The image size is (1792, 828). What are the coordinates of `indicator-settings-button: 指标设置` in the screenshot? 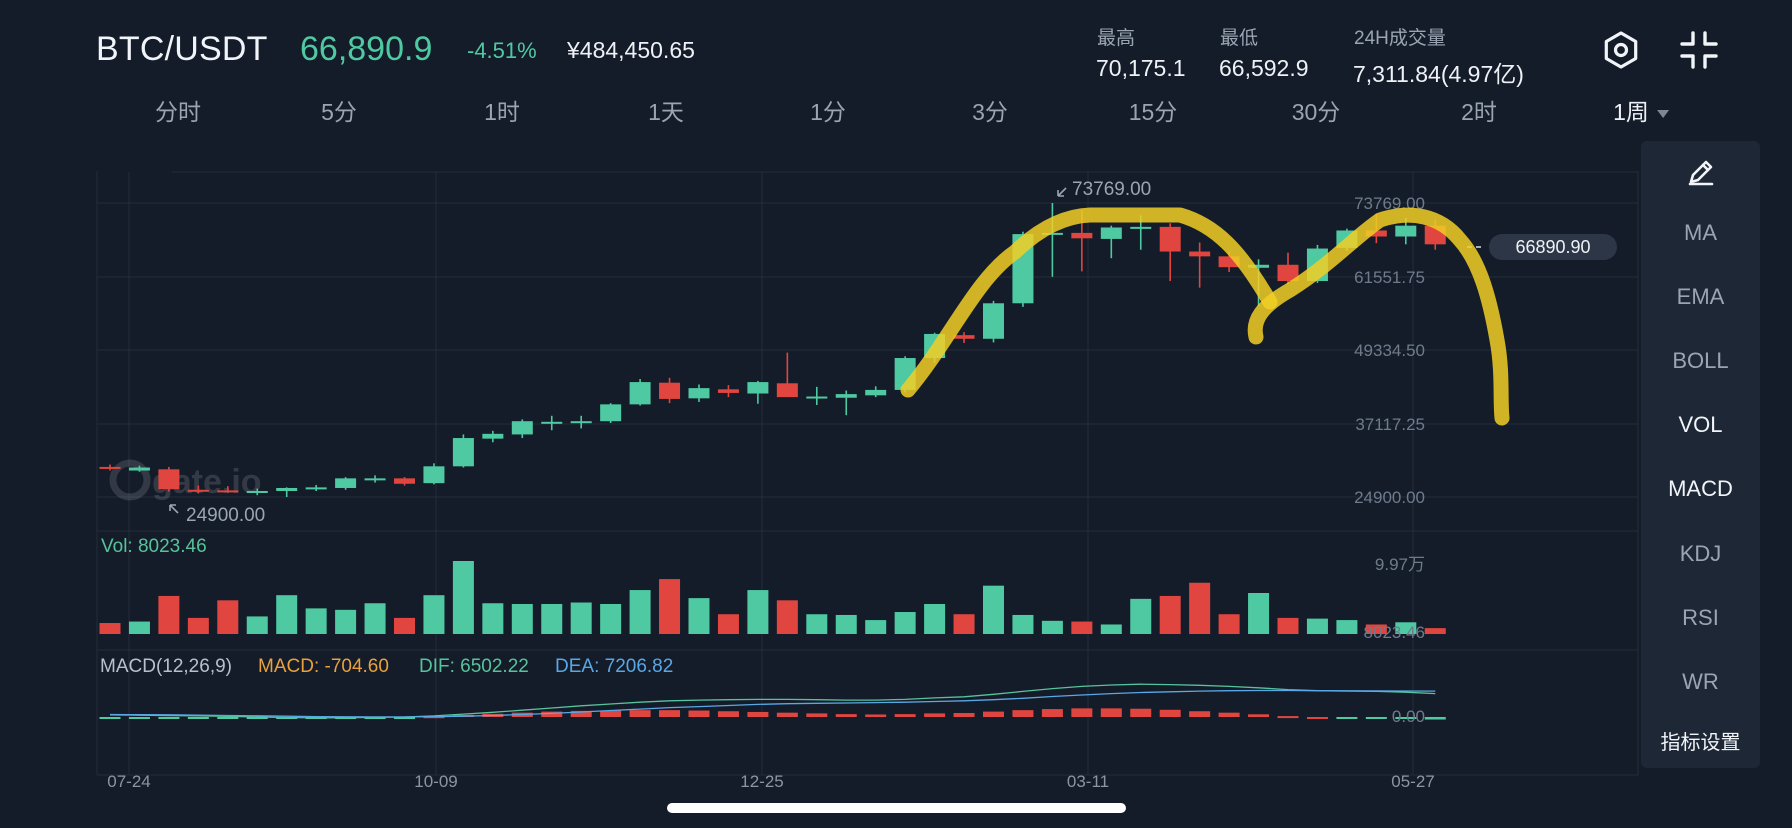 It's located at (1700, 743).